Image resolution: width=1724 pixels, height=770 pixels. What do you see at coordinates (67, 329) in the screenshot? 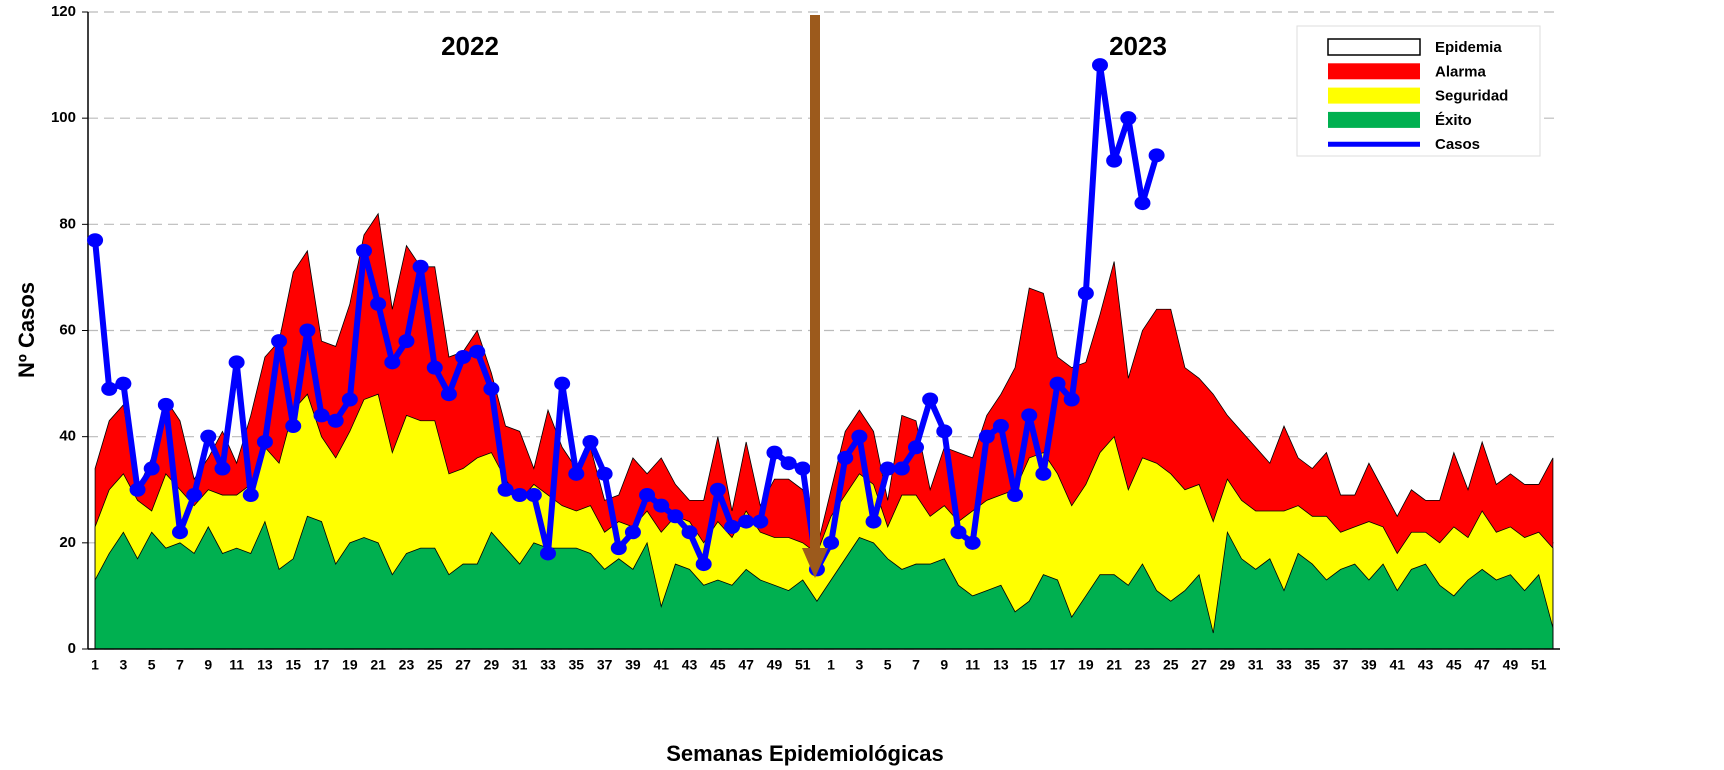
I see `y-tick-label: 60` at bounding box center [67, 329].